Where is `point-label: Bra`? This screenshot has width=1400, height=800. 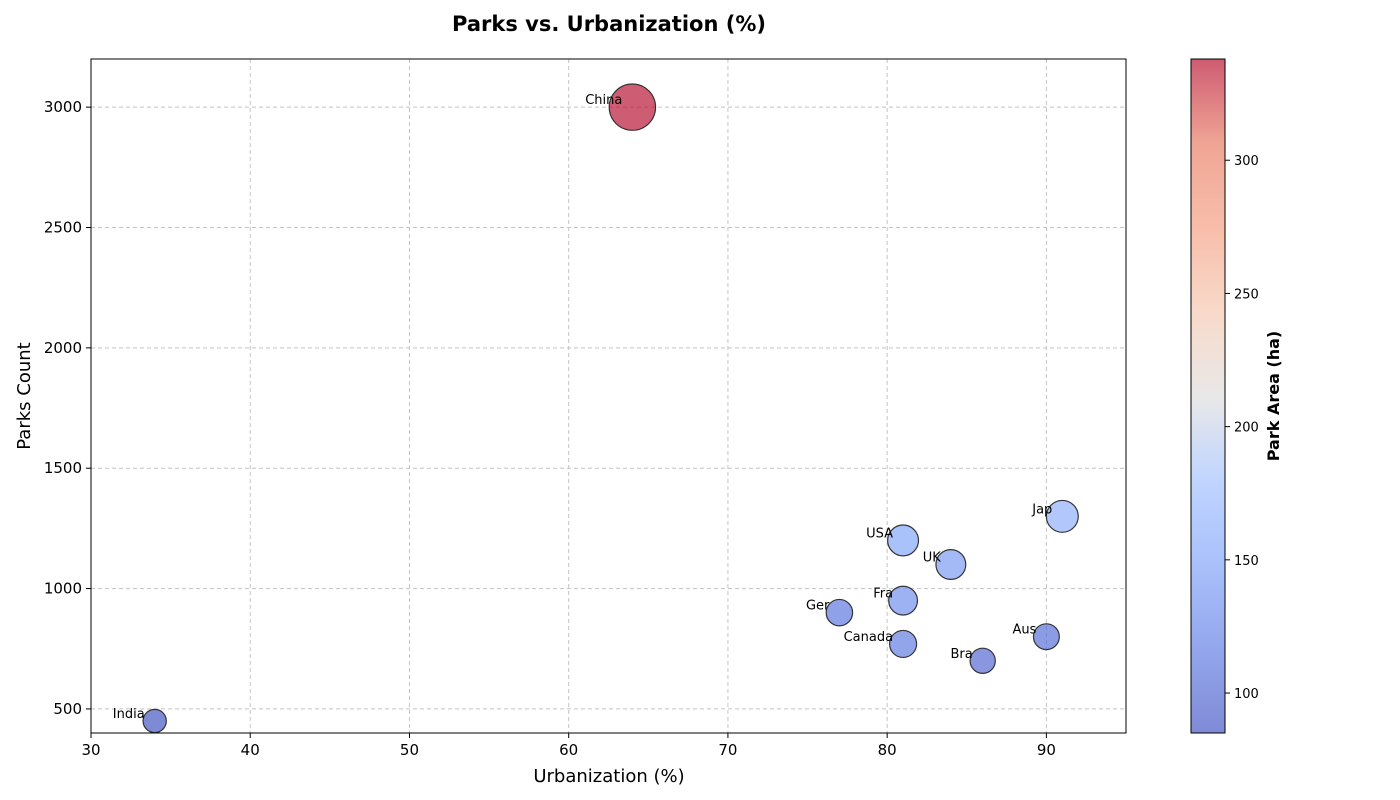
point-label: Bra is located at coordinates (961, 654).